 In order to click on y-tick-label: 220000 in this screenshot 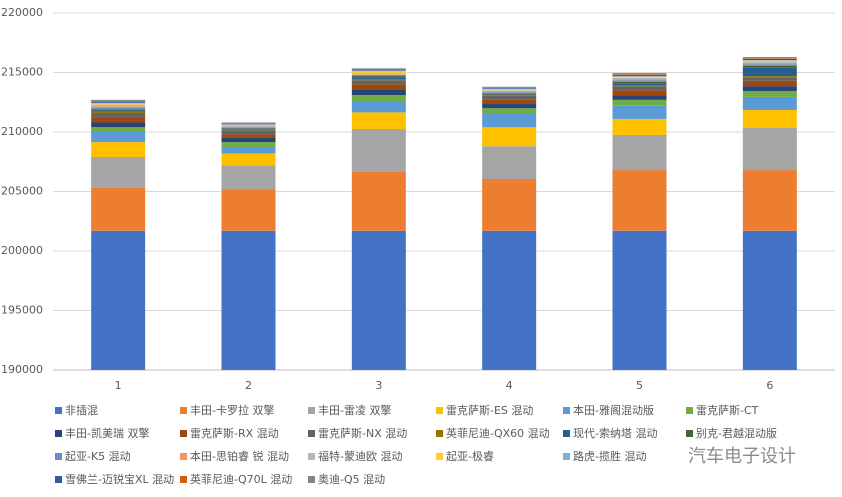, I will do `click(22, 12)`.